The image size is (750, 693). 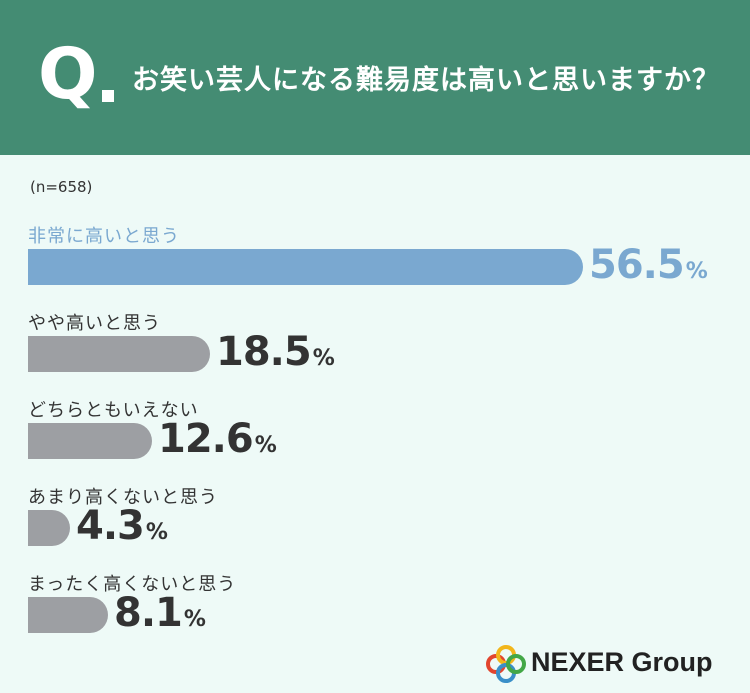 I want to click on question-title: お笑い芸人になる難易度は高いと思いますか？, so click(x=426, y=80).